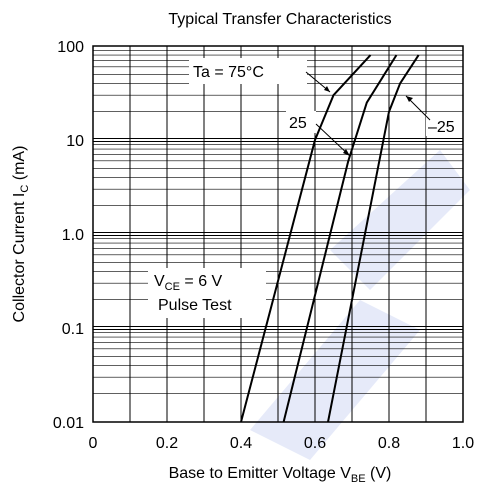 This screenshot has height=491, width=484. I want to click on series-label-minus25: –25, so click(441, 127).